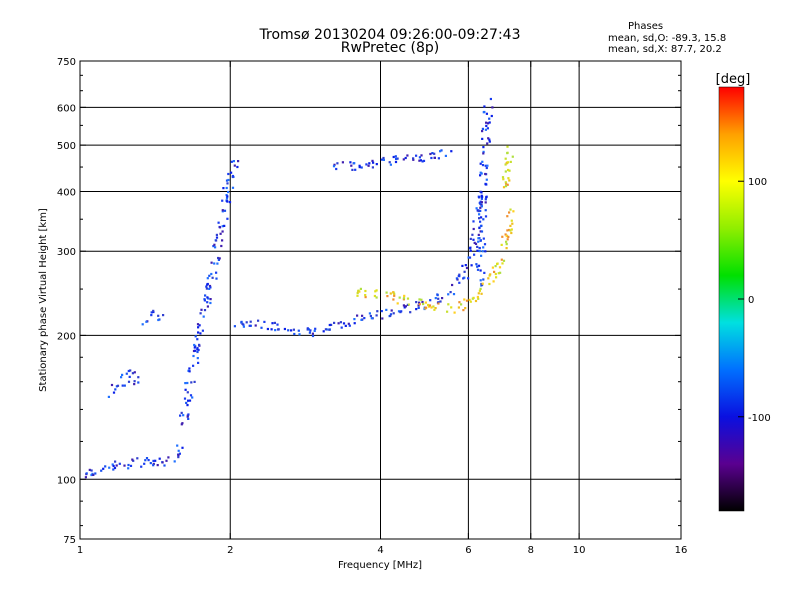  What do you see at coordinates (754, 300) in the screenshot?
I see `colorbar-ticks: -100 0 100` at bounding box center [754, 300].